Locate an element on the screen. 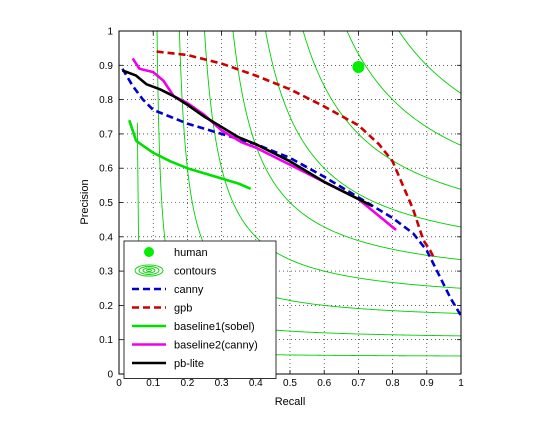 The width and height of the screenshot is (560, 425). y-tick-label: 1 is located at coordinates (110, 32).